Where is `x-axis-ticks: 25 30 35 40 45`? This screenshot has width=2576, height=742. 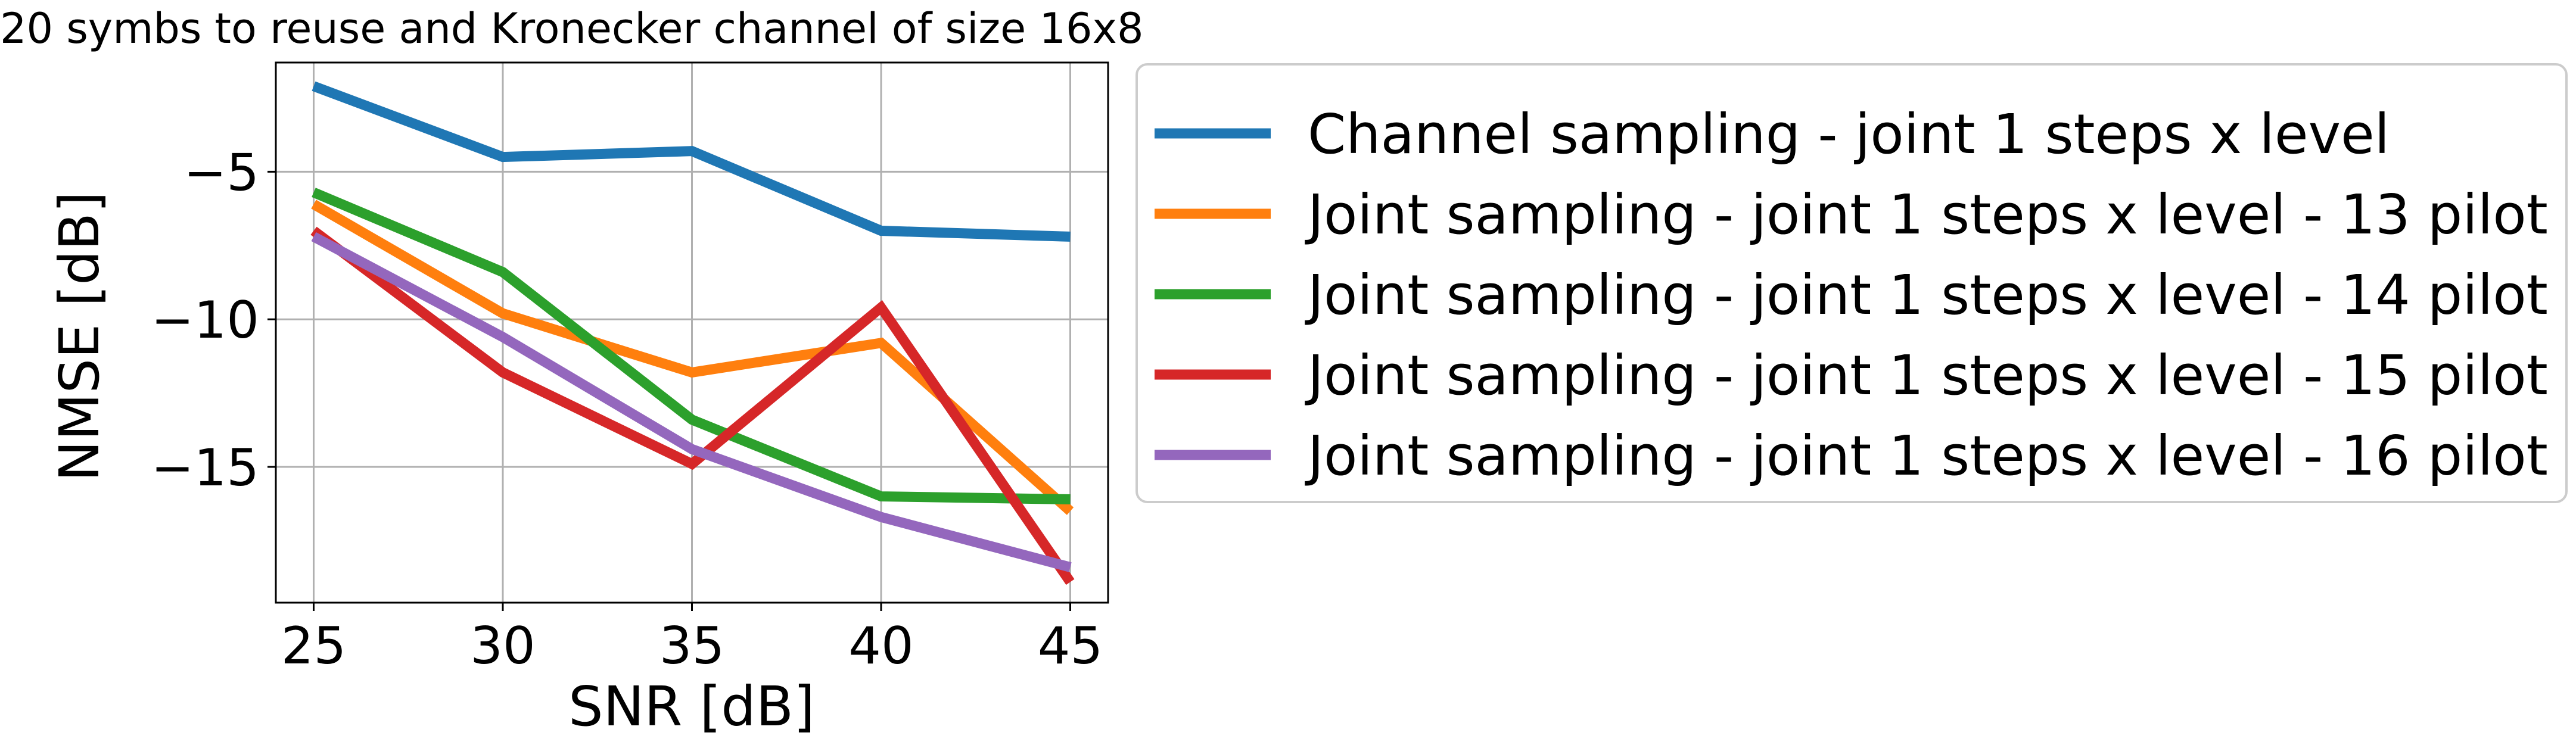 x-axis-ticks: 25 30 35 40 45 is located at coordinates (692, 640).